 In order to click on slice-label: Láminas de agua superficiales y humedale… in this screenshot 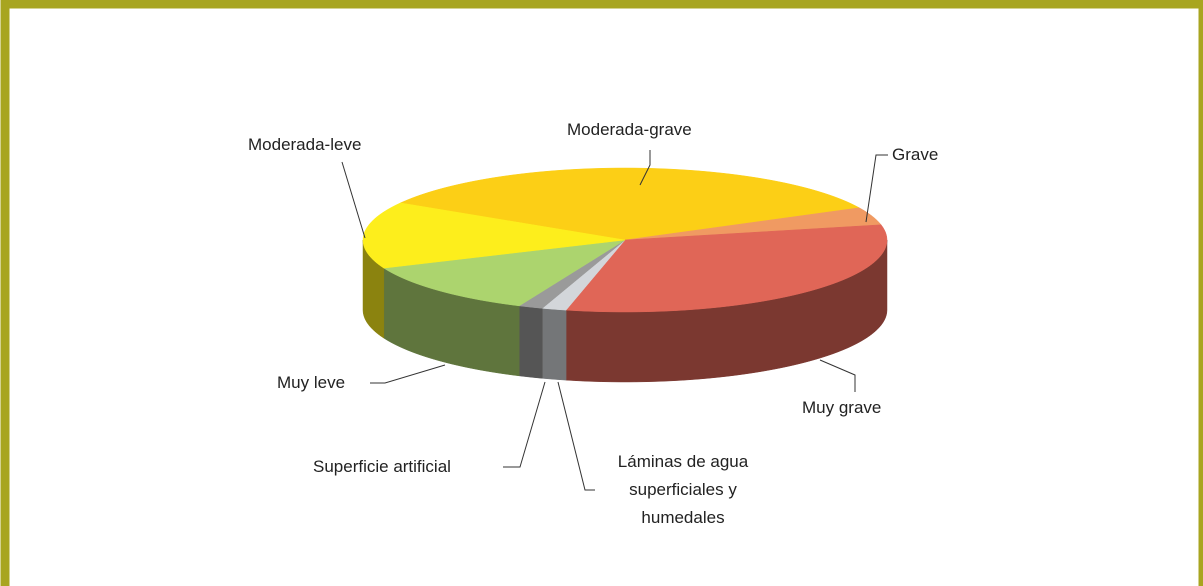, I will do `click(683, 489)`.